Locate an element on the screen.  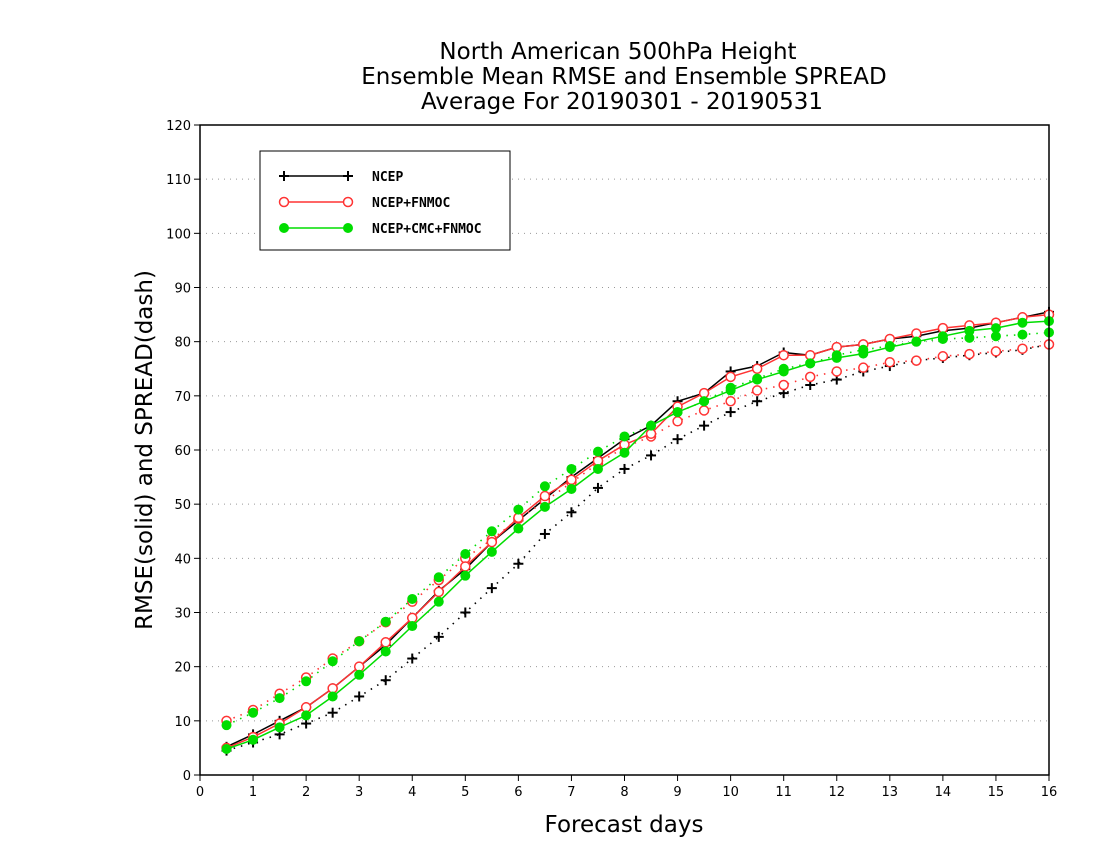
y-tick-label: 40 is located at coordinates (182, 559).